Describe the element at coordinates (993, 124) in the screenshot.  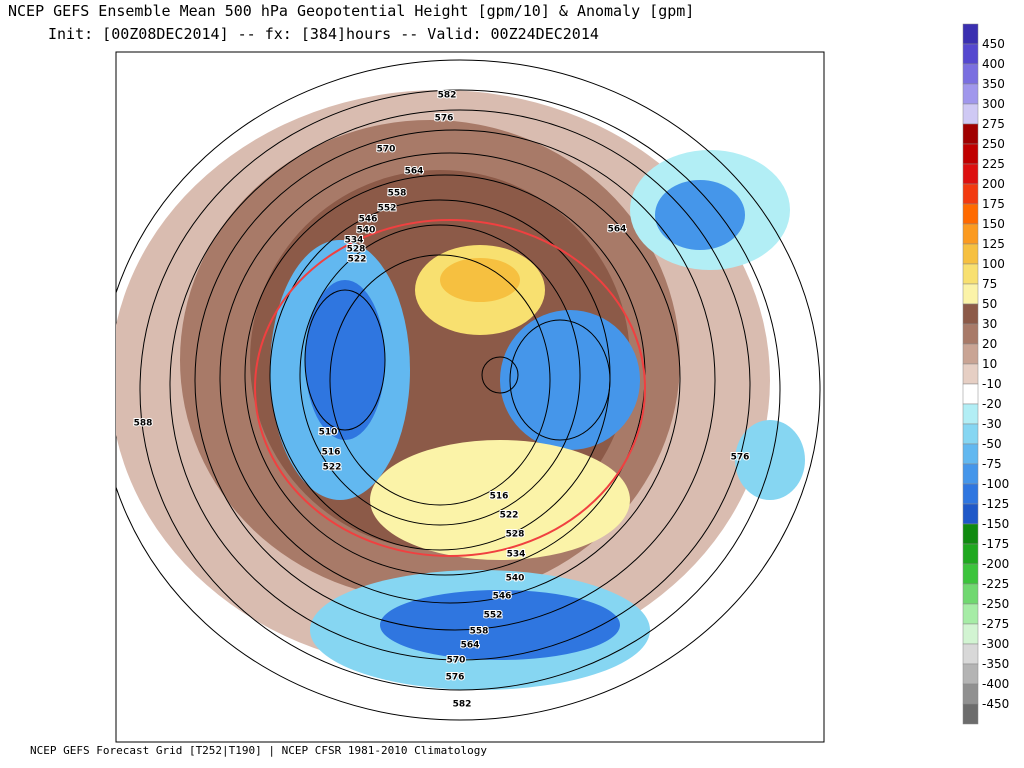
I see `colorbar-label: 275` at that location.